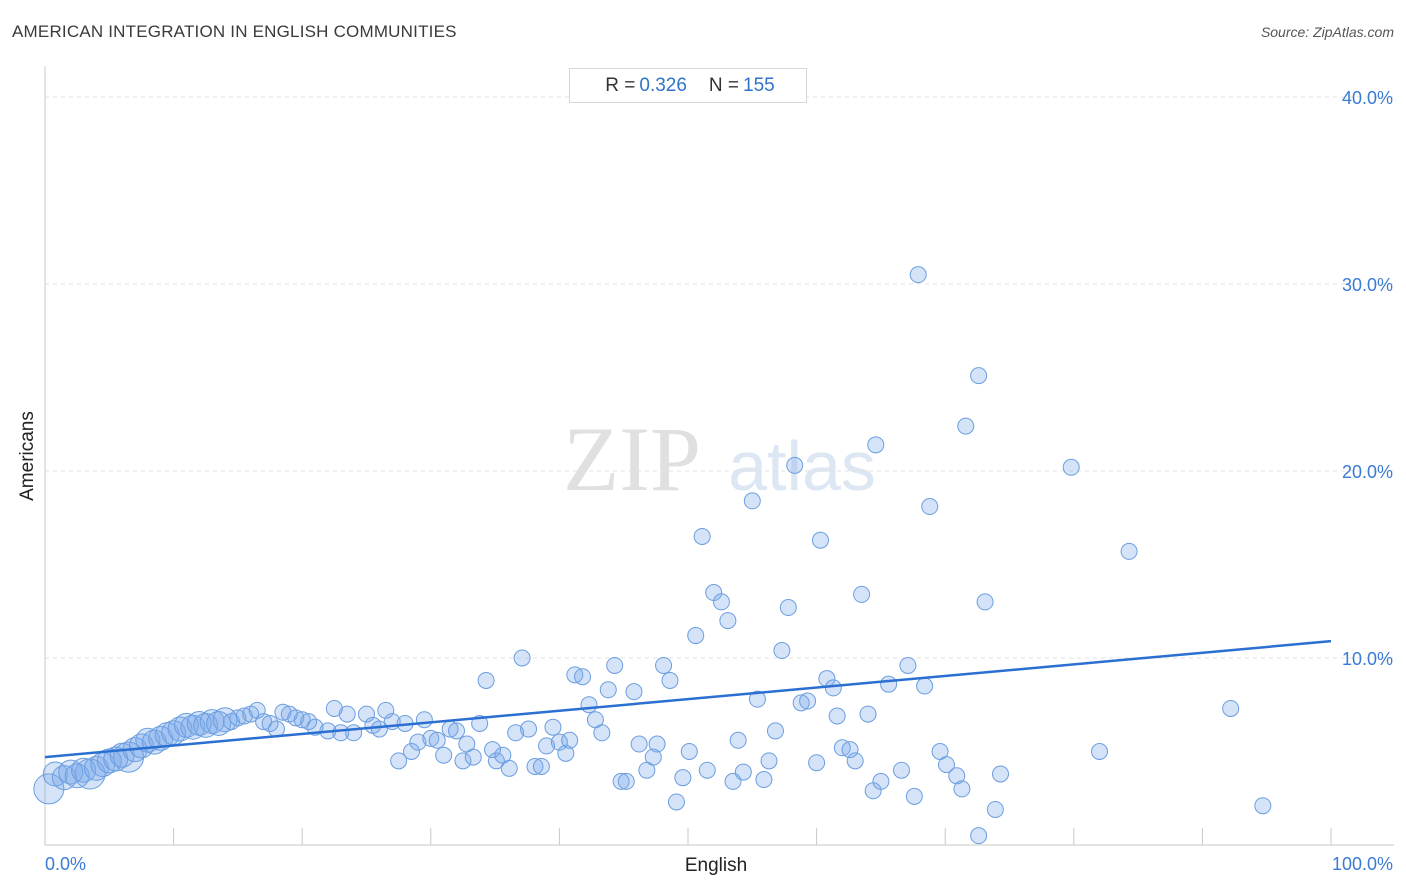 This screenshot has height=892, width=1406. What do you see at coordinates (1327, 32) in the screenshot?
I see `source-label: Source: ZipAtlas.com` at bounding box center [1327, 32].